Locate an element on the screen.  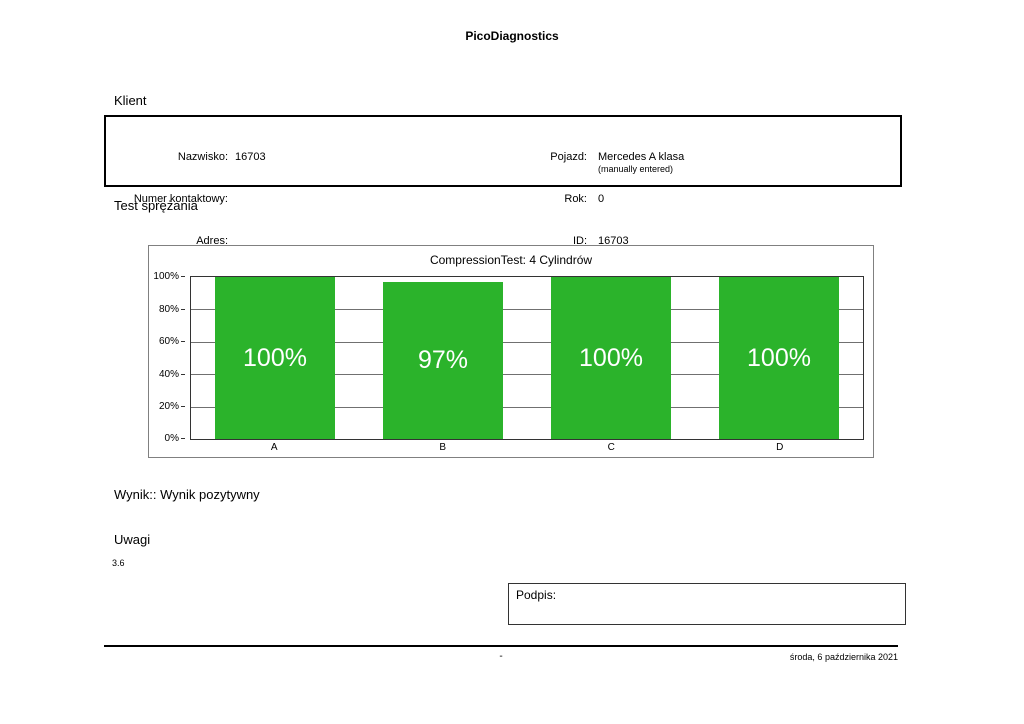
y-tick-label: 60% is located at coordinates (172, 341).